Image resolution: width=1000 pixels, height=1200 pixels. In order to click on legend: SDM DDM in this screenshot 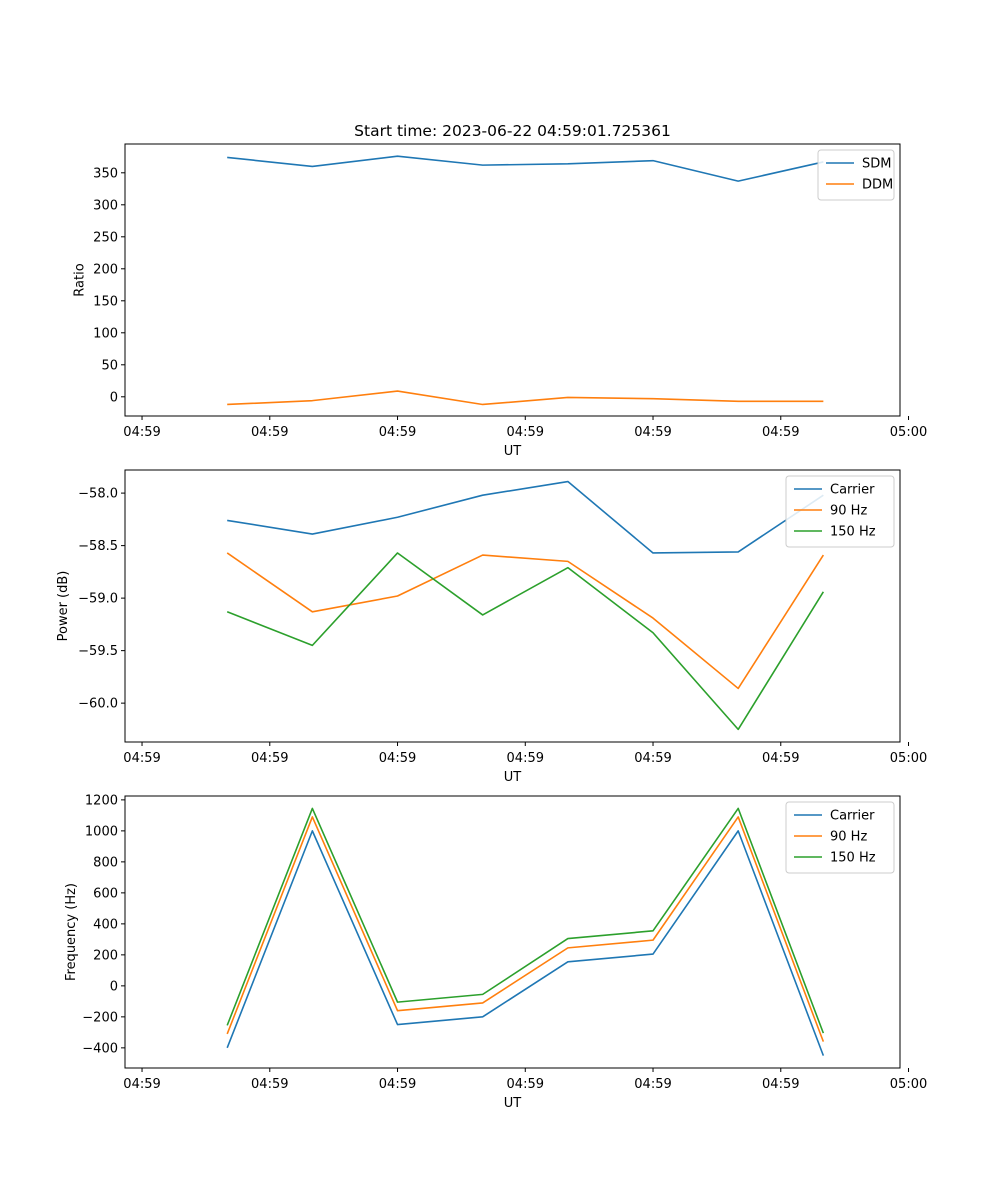, I will do `click(856, 175)`.